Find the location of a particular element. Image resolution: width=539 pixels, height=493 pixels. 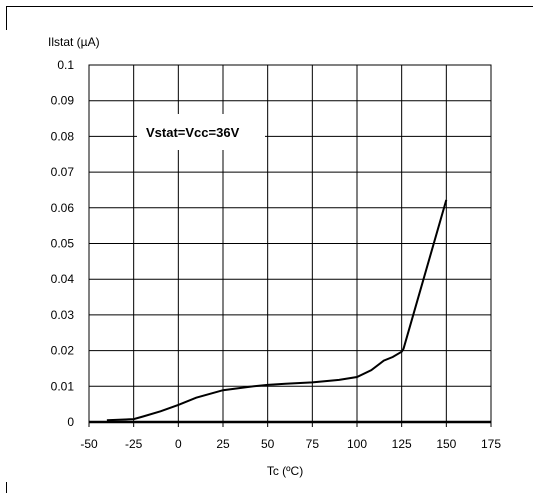

x-tick-label: -50 is located at coordinates (89, 444).